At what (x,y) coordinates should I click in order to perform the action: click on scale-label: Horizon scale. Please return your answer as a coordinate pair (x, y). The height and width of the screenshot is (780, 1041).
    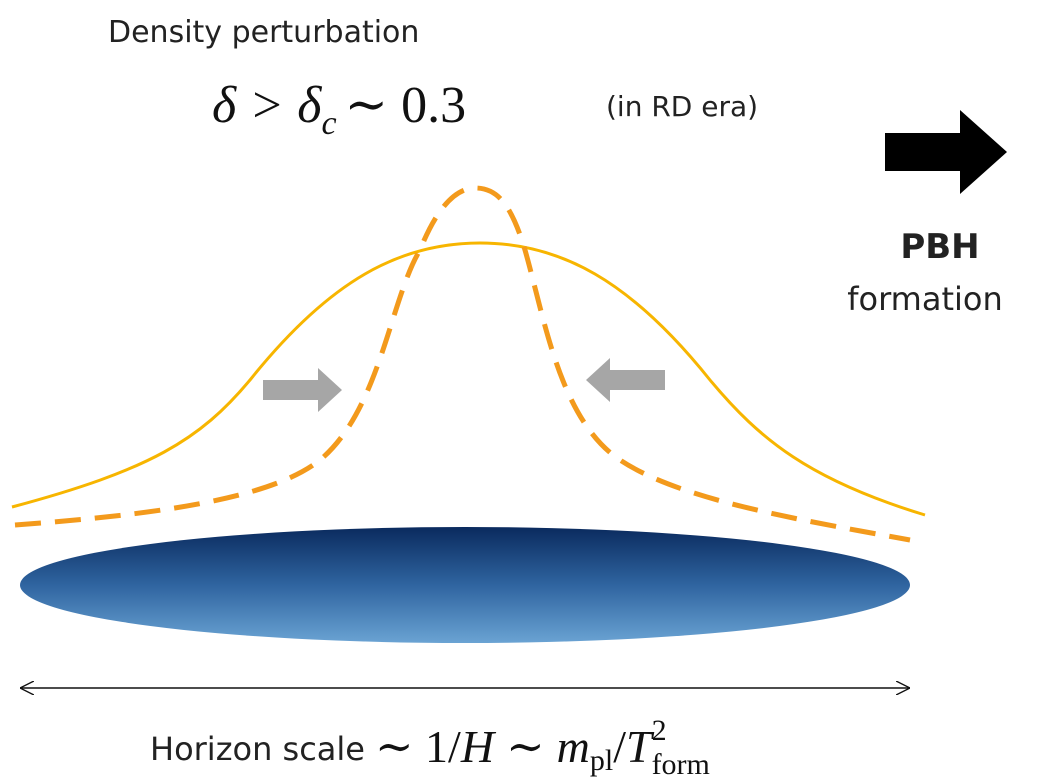
    Looking at the image, I should click on (257, 749).